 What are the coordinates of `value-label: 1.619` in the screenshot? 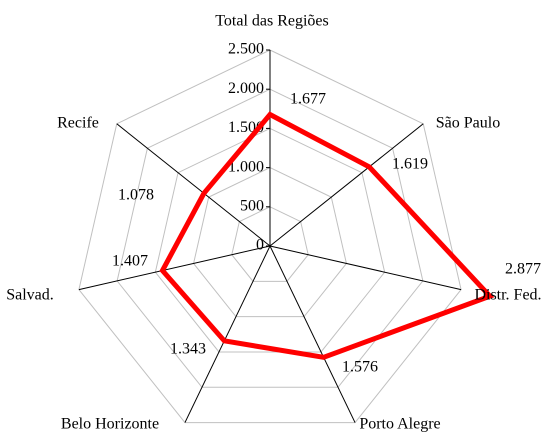 It's located at (410, 164).